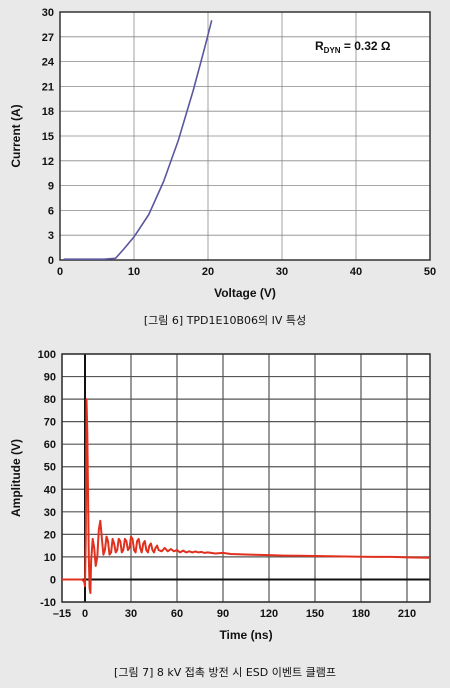 The width and height of the screenshot is (450, 688). What do you see at coordinates (50, 513) in the screenshot?
I see `esd-y-tick-label: 30` at bounding box center [50, 513].